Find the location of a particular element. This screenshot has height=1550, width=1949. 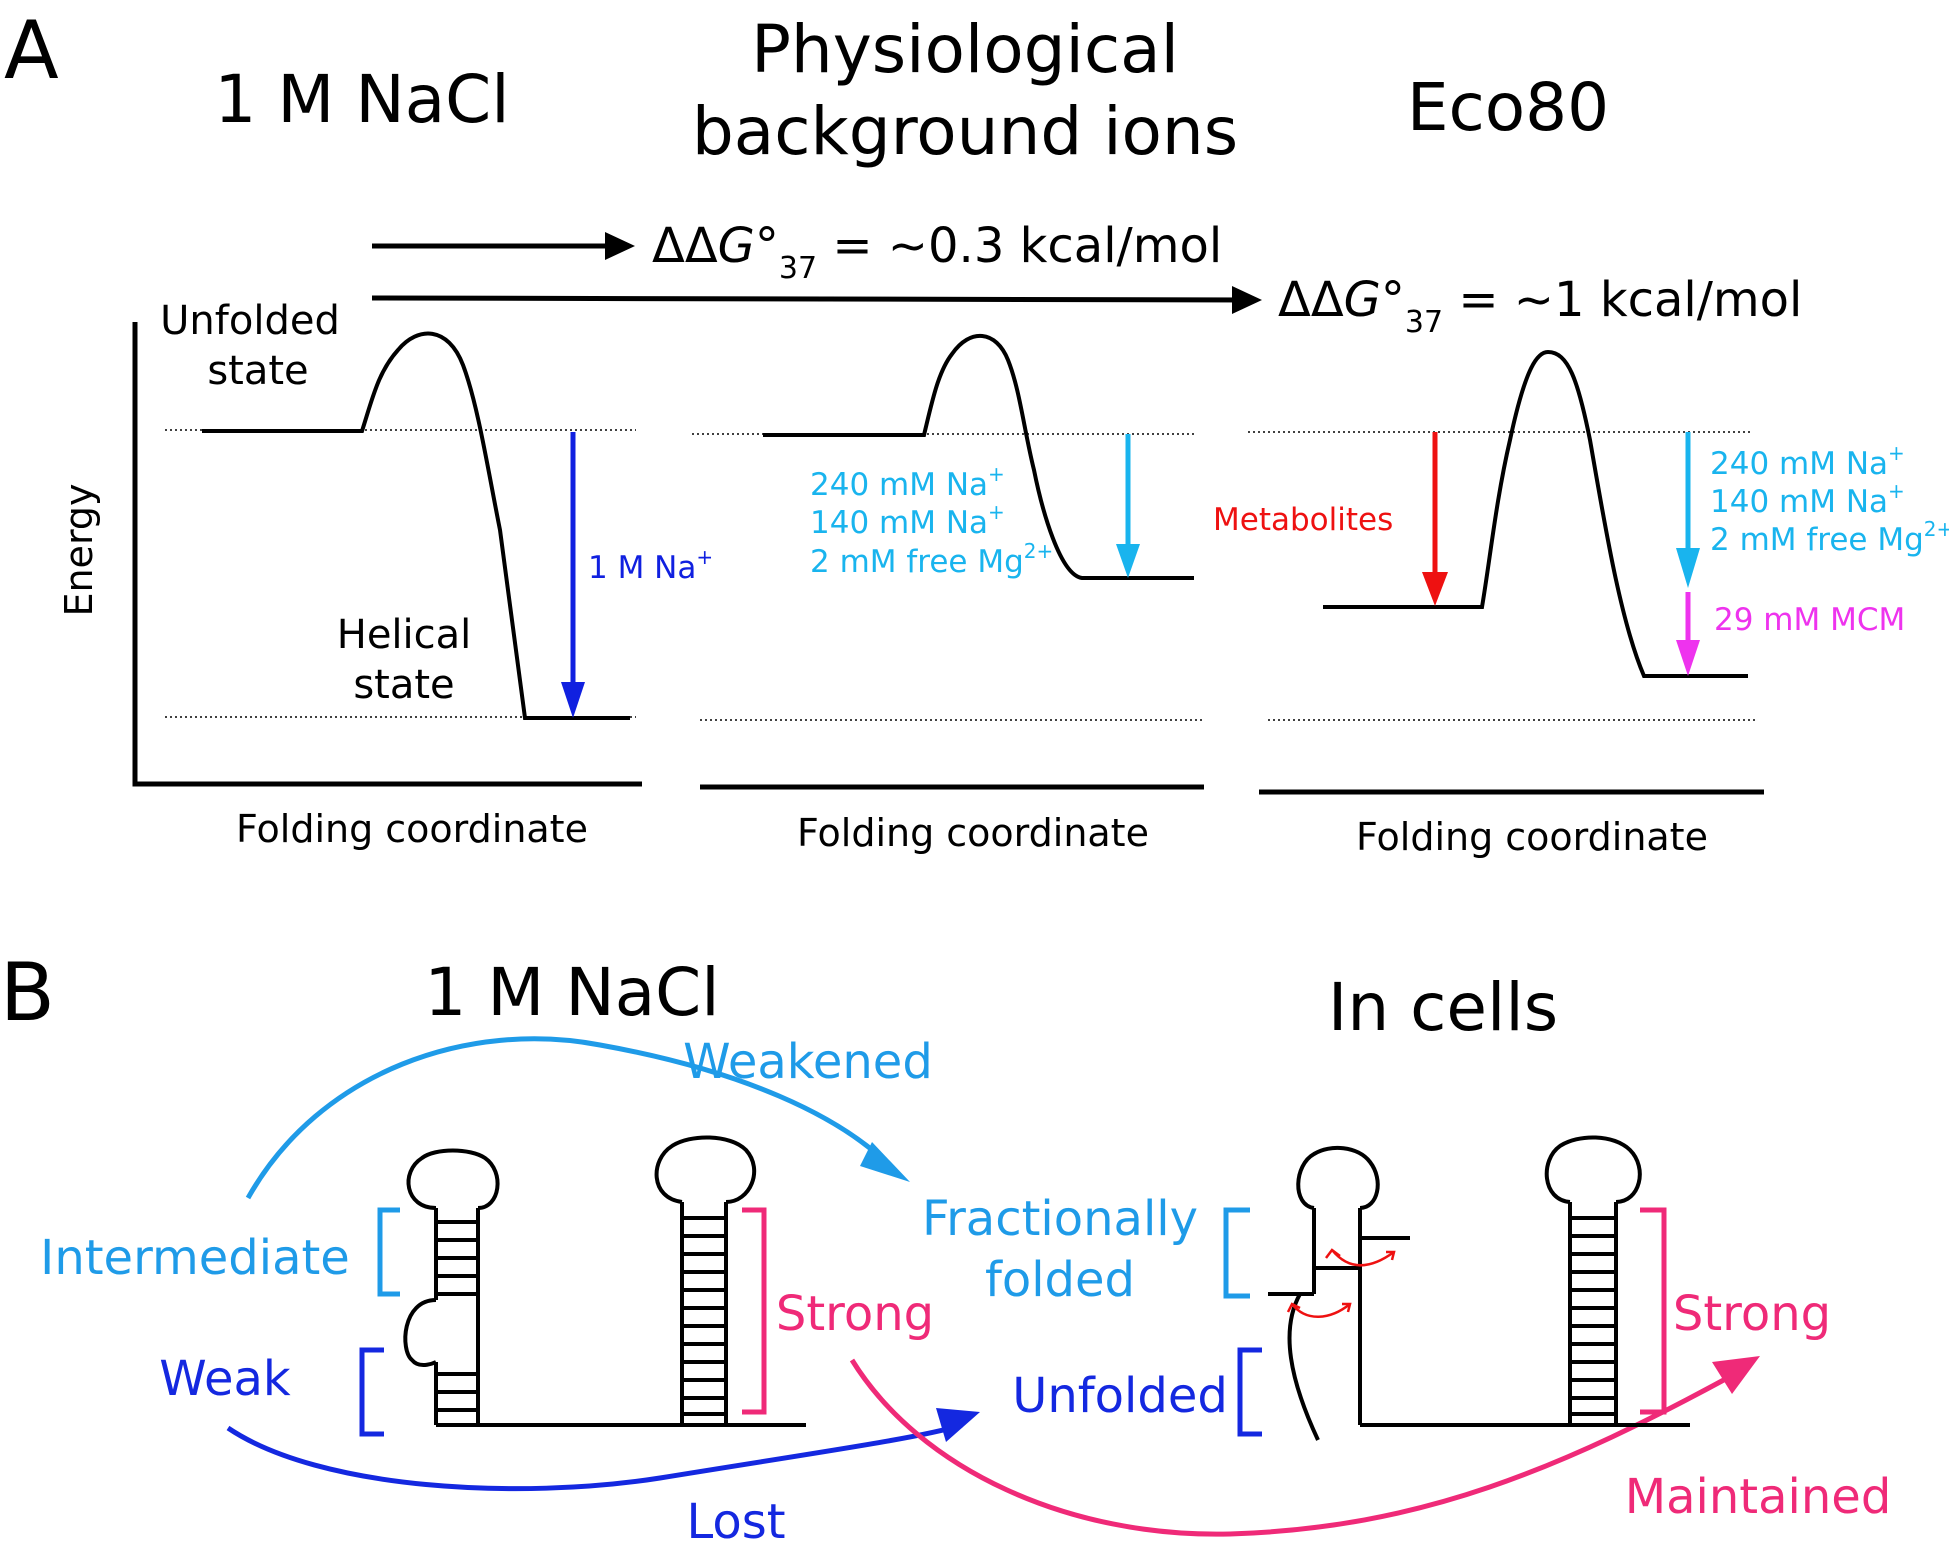

physio-ions-arrow is located at coordinates (1128, 506).